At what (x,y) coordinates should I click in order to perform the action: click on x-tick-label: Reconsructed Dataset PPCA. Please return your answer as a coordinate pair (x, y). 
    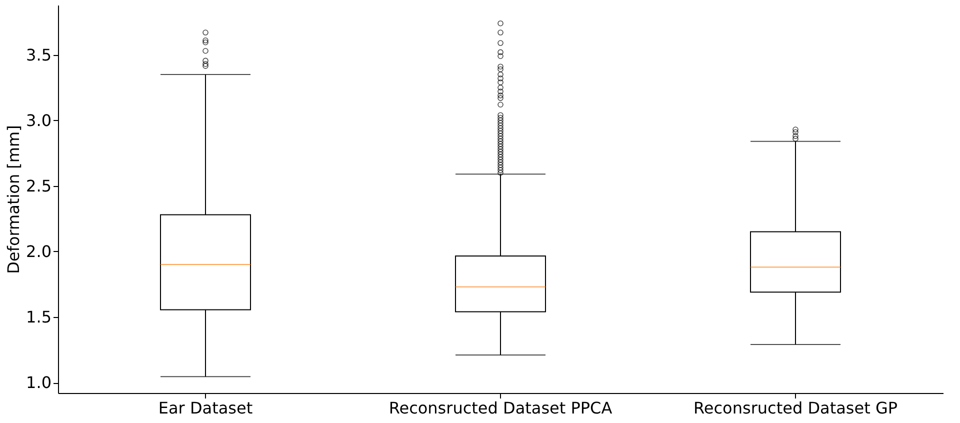
    Looking at the image, I should click on (500, 408).